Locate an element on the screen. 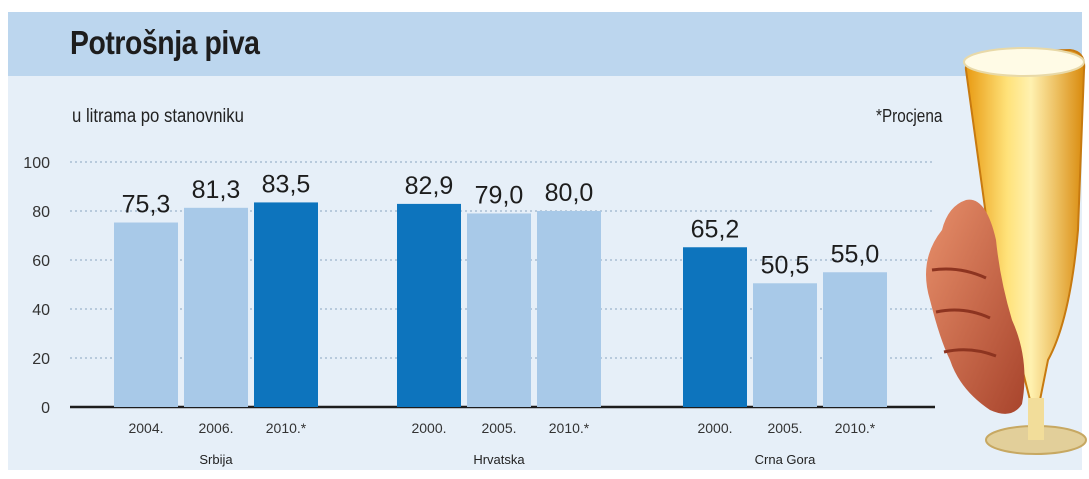  y-tick-label: 100 is located at coordinates (36, 163).